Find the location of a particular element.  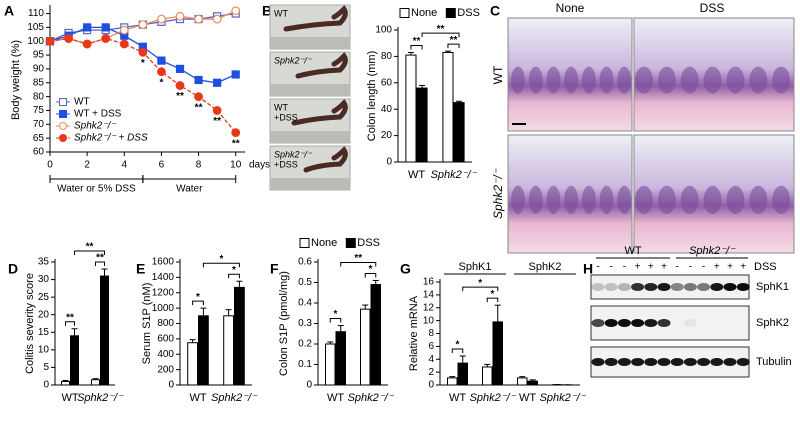

group-label: SphK2 is located at coordinates (544, 267).